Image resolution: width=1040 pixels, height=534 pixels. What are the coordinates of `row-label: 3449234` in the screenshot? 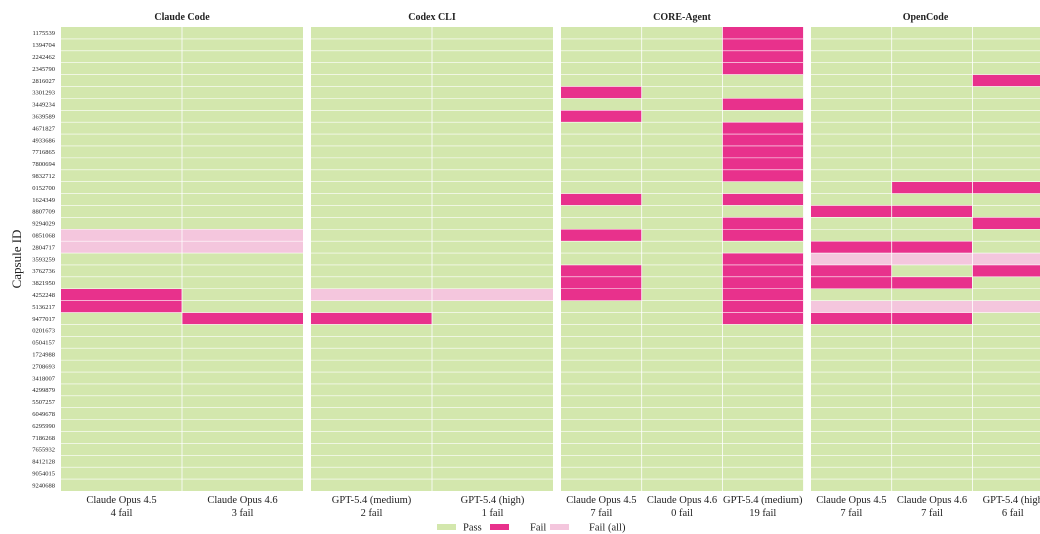 It's located at (44, 105).